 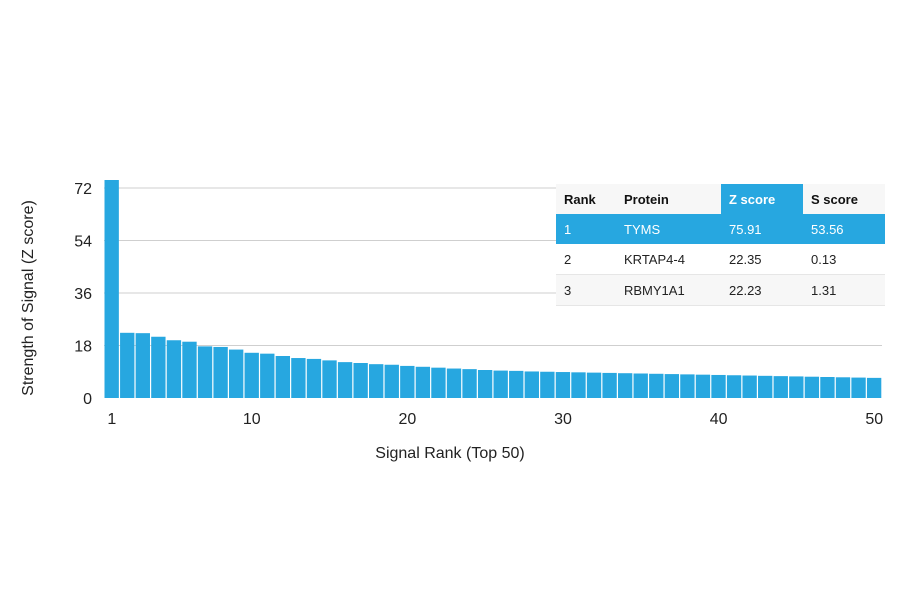 I want to click on cell-rank: 3, so click(x=586, y=290).